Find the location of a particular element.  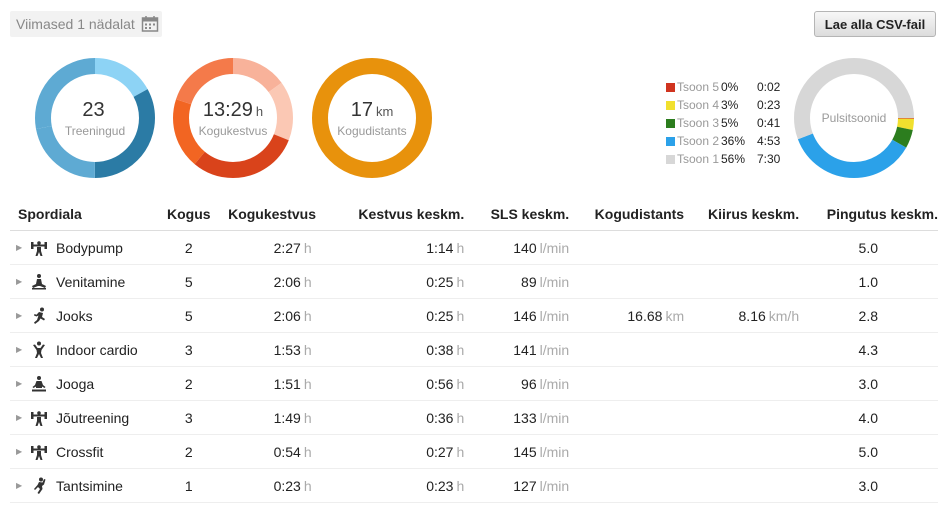

avg-heart-rate-cell: 127 l/min is located at coordinates (517, 485).